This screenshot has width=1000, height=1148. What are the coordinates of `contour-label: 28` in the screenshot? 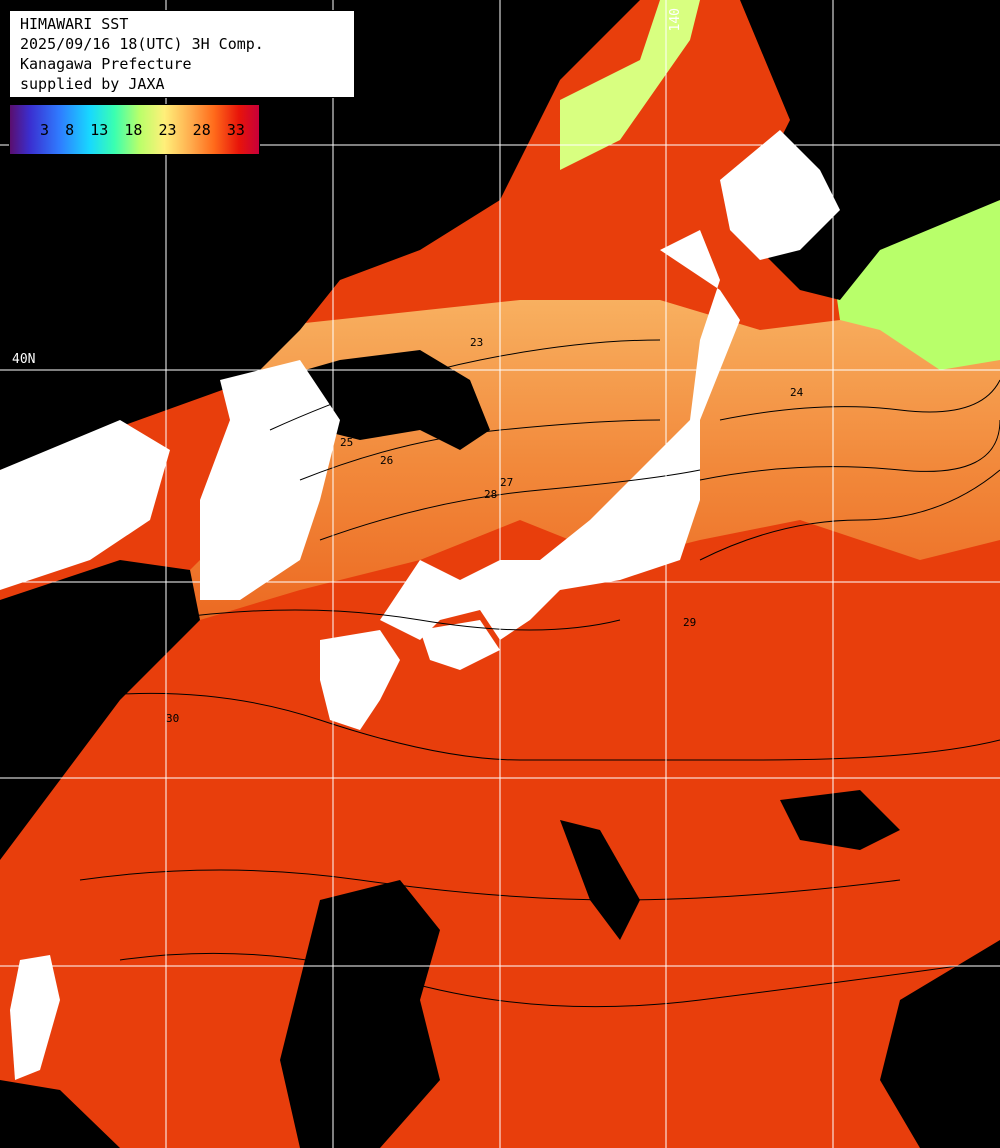 It's located at (491, 494).